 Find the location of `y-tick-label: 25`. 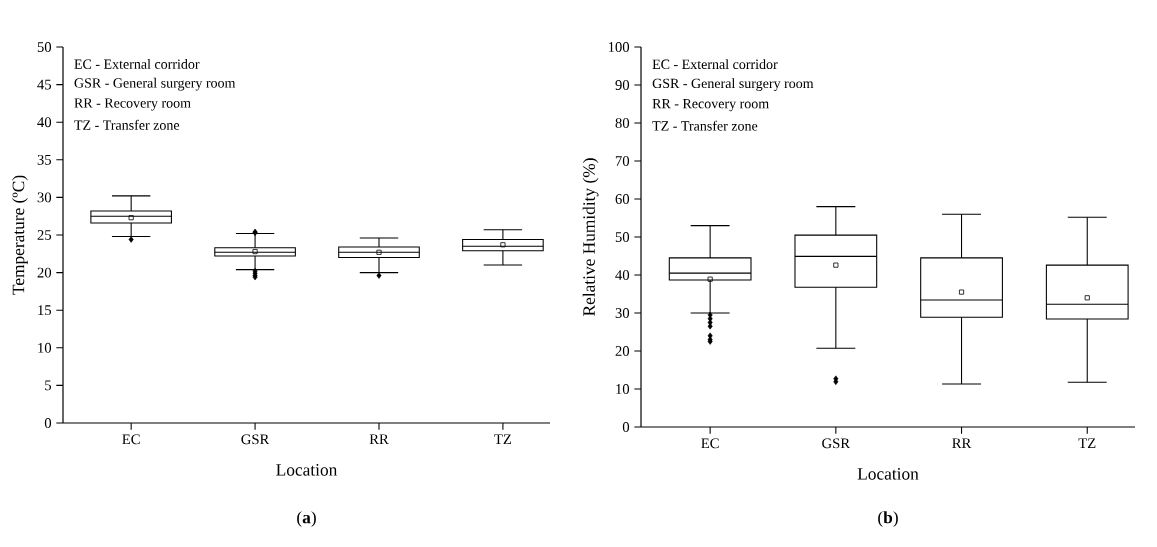

y-tick-label: 25 is located at coordinates (44, 235).